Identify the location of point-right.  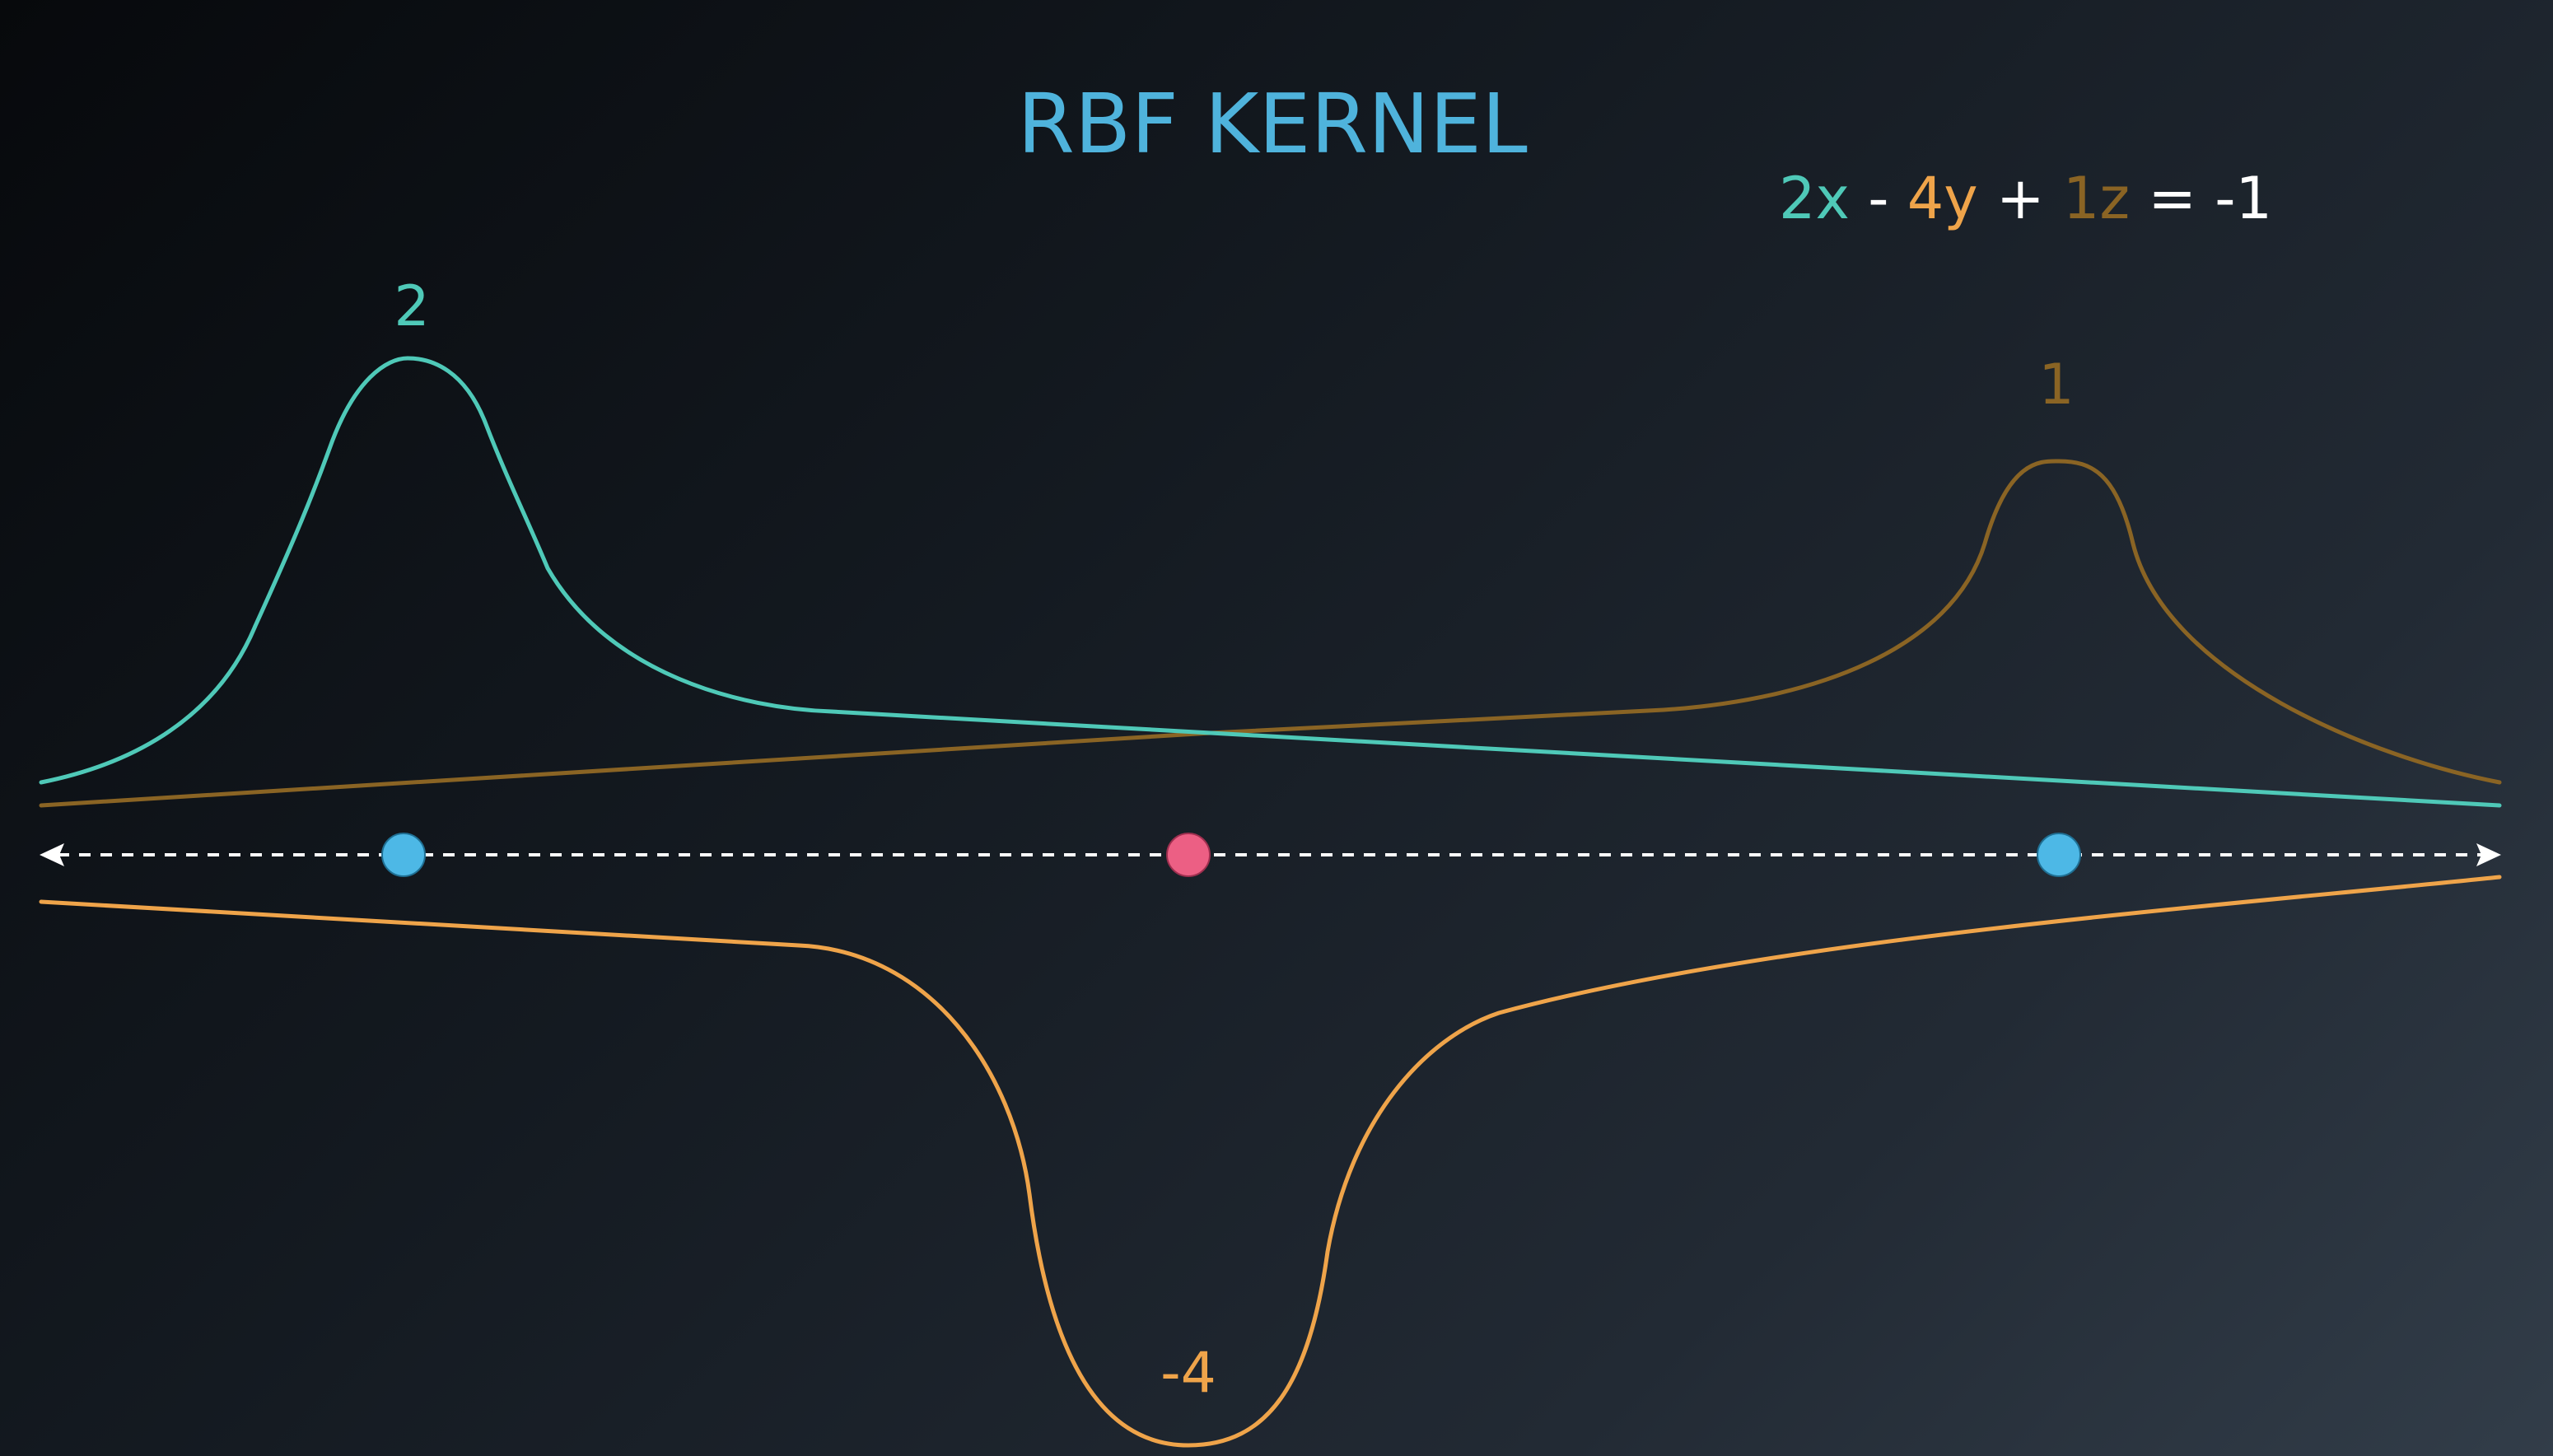
(2059, 855).